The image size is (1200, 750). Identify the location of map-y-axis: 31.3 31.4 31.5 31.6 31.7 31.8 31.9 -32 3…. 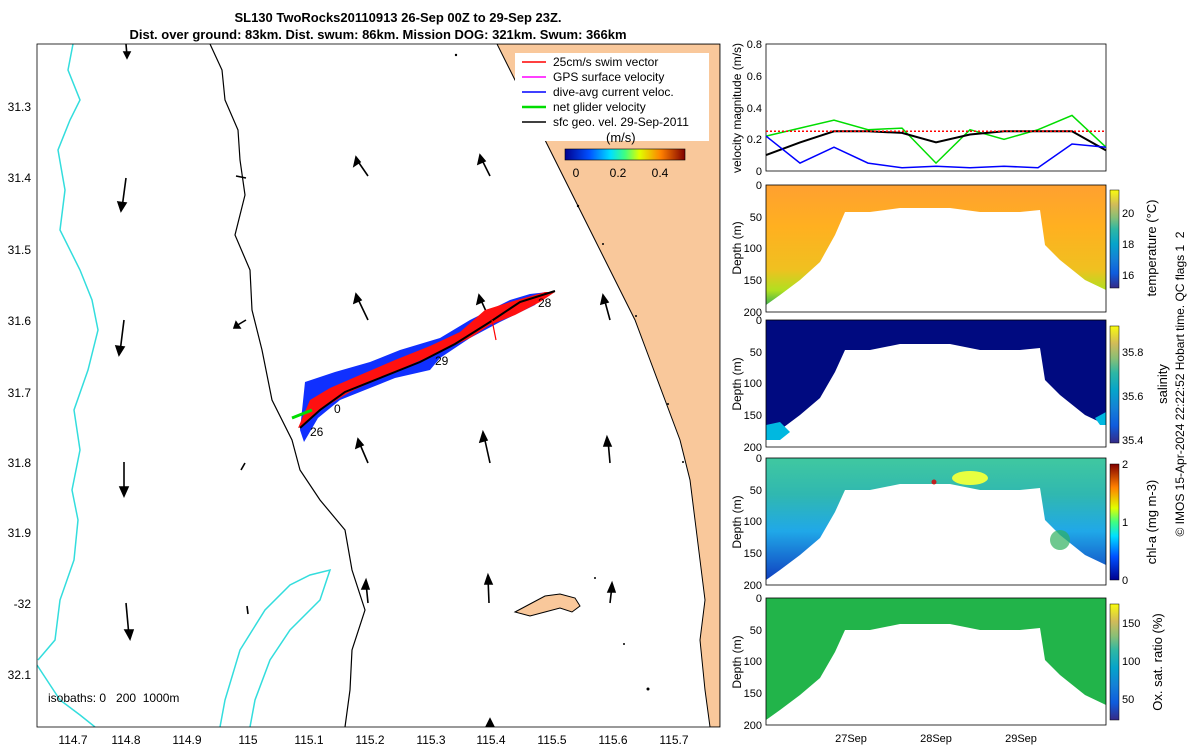
(20, 391).